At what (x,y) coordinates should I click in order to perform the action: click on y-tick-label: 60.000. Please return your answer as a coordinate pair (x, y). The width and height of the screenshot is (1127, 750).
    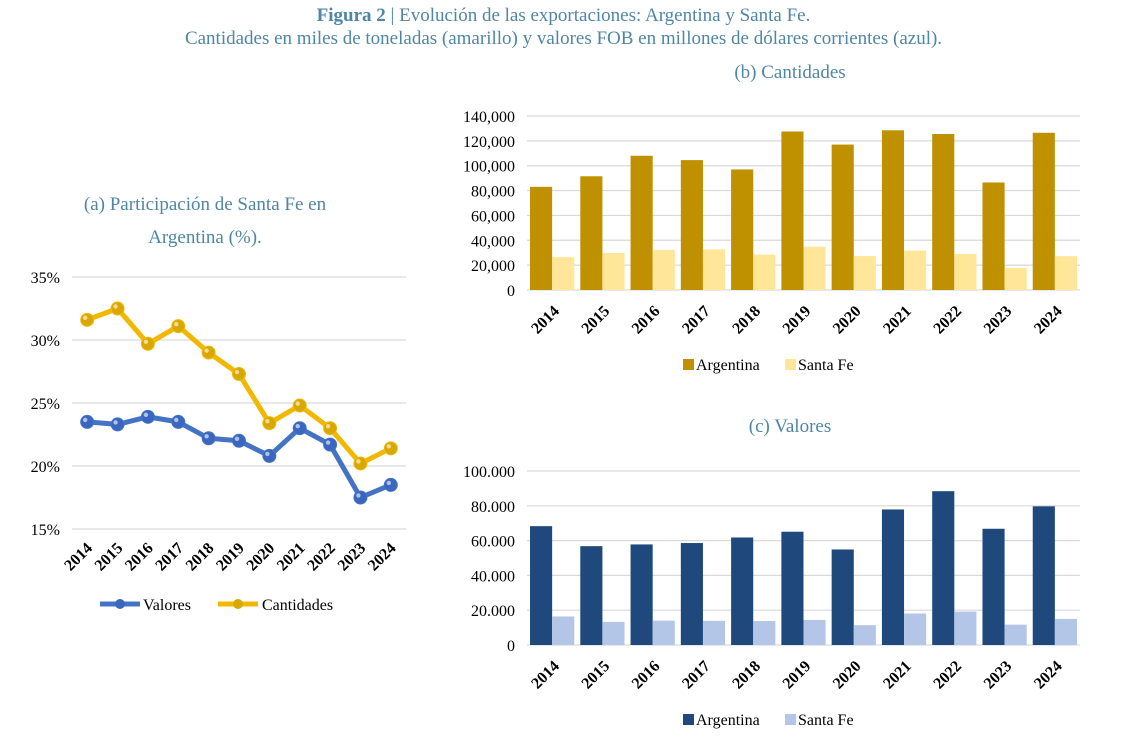
    Looking at the image, I should click on (493, 542).